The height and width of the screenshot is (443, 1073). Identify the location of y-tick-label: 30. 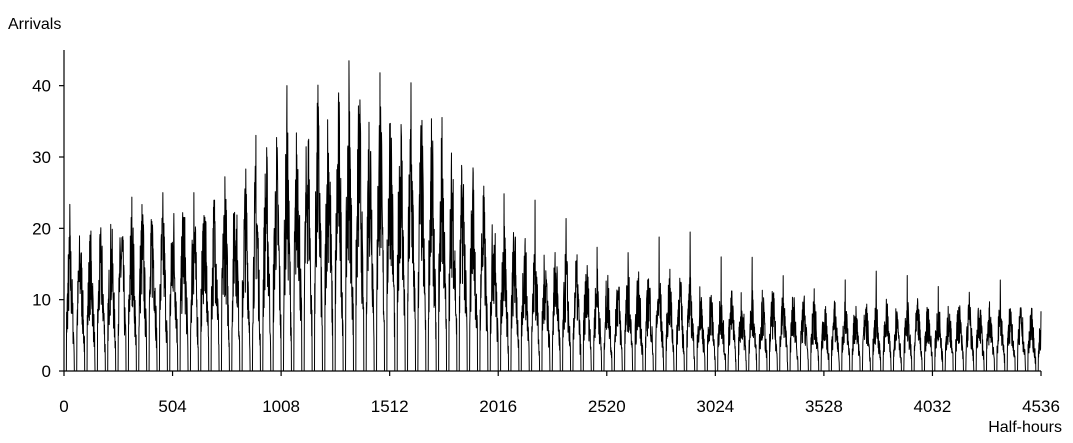
(41, 157).